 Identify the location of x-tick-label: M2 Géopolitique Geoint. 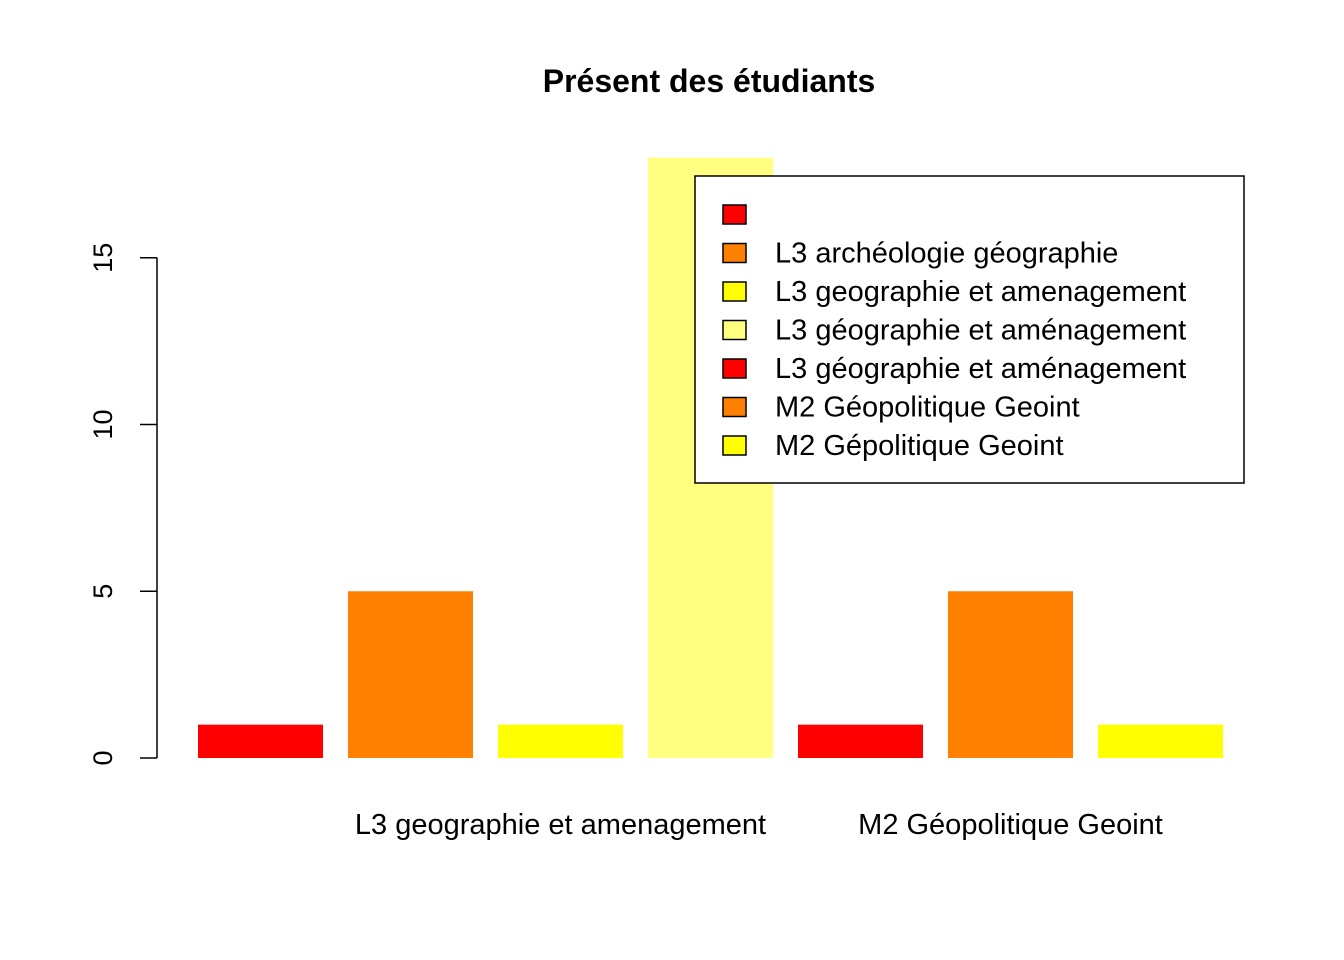
(1010, 825).